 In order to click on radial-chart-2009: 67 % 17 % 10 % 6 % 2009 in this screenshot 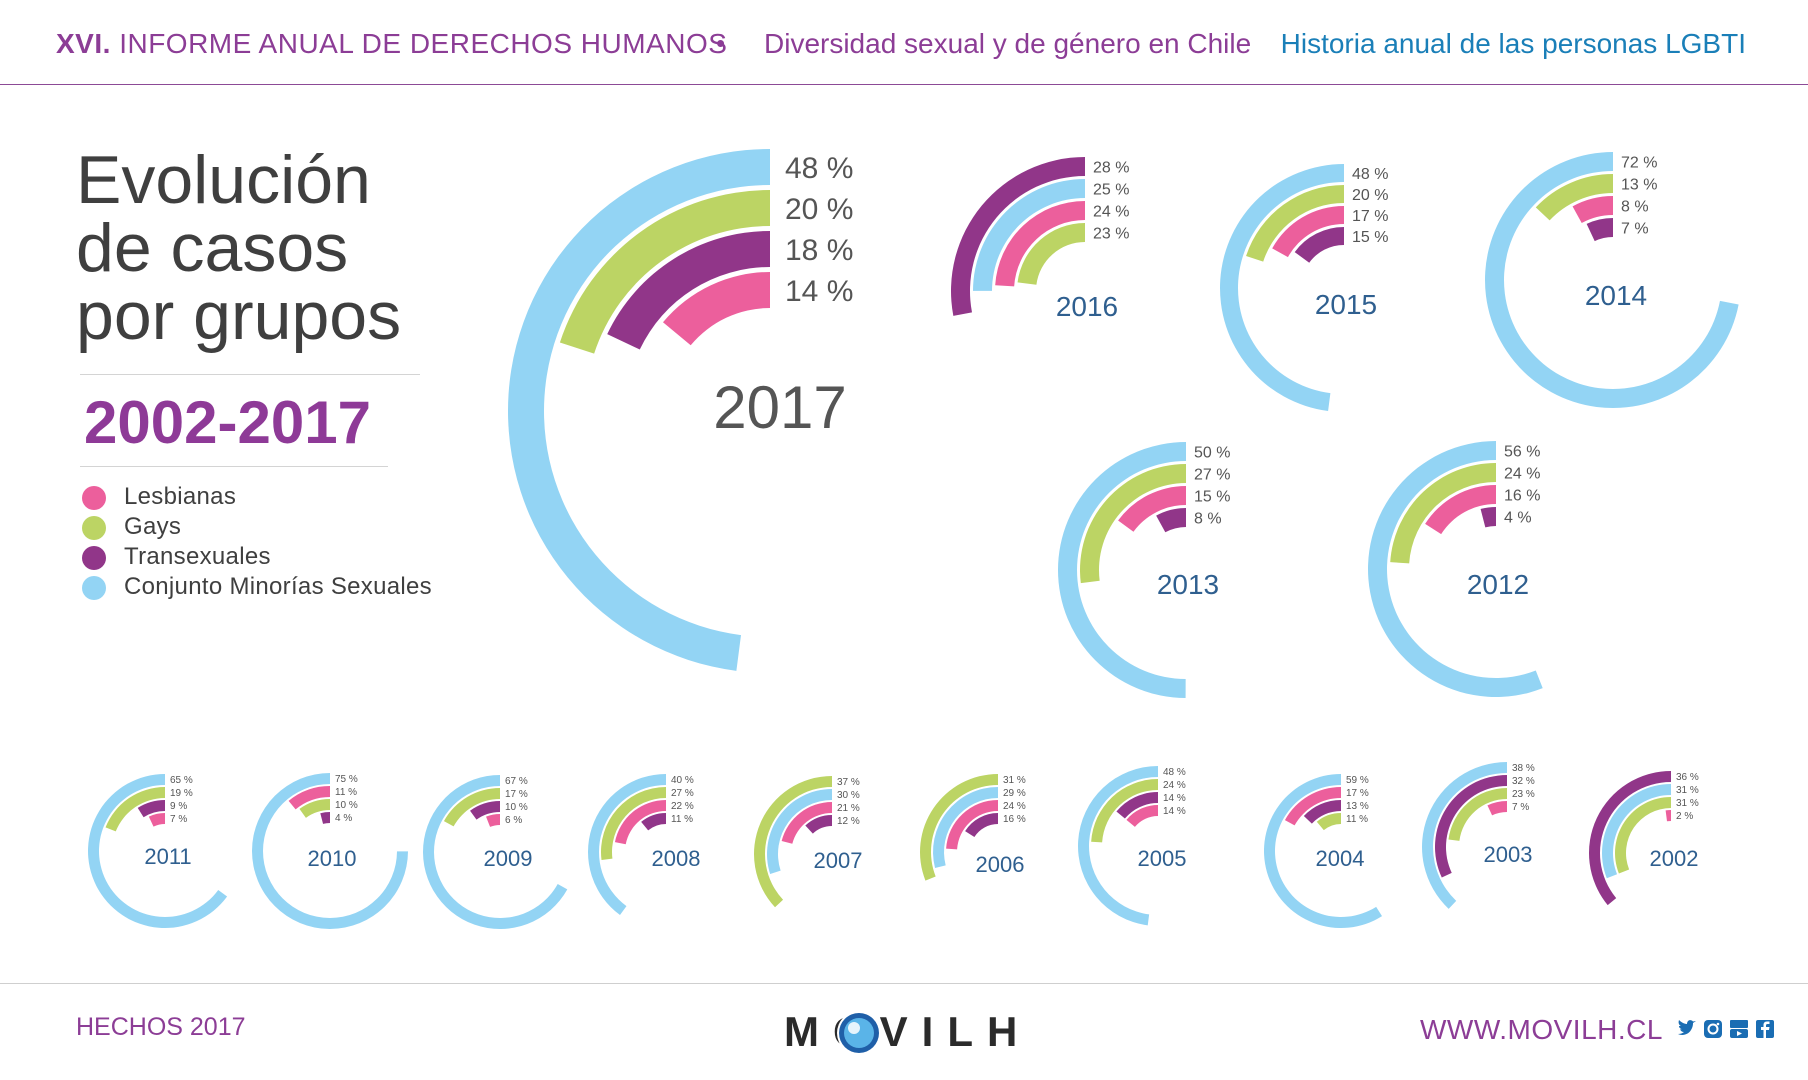, I will do `click(495, 852)`.